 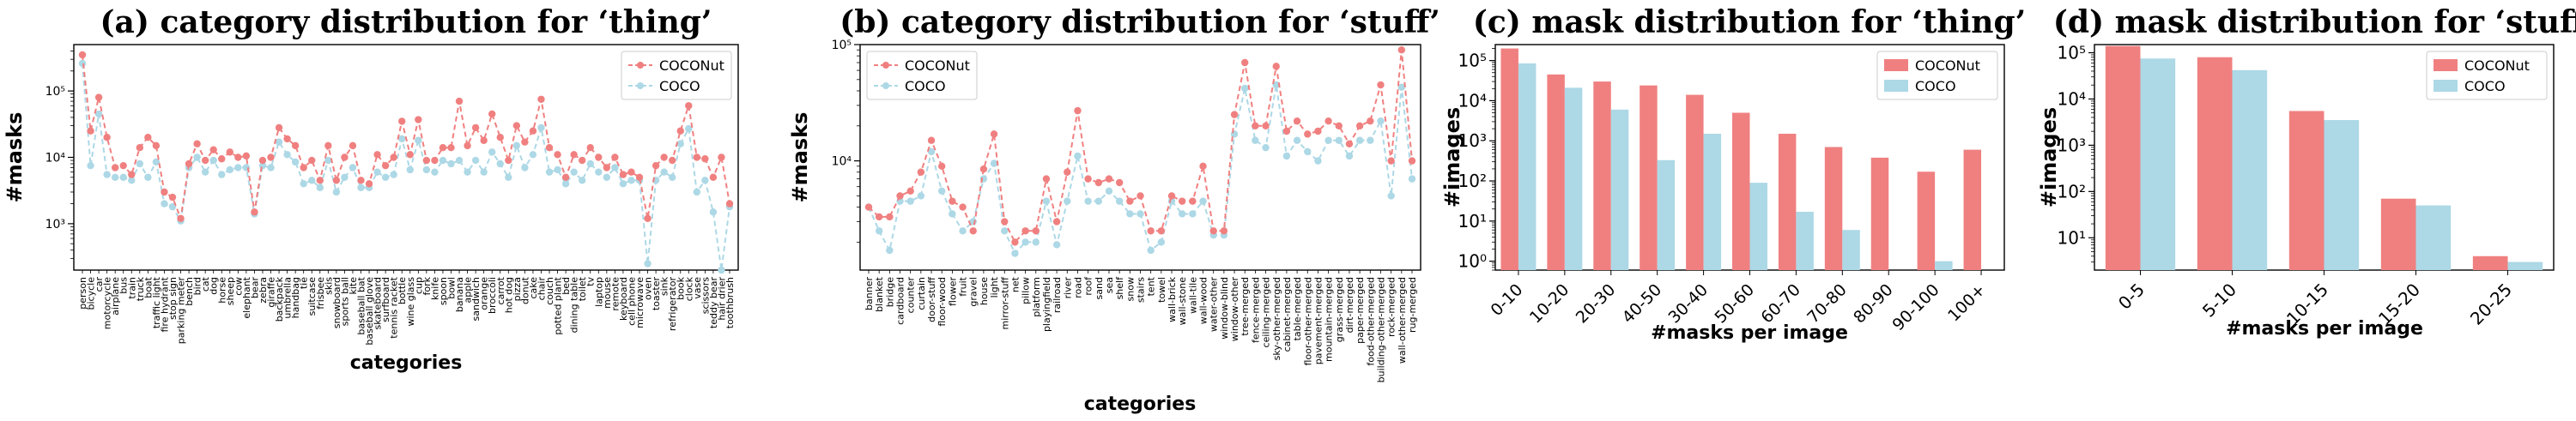 I want to click on x-tick-label: microwave, so click(x=640, y=302).